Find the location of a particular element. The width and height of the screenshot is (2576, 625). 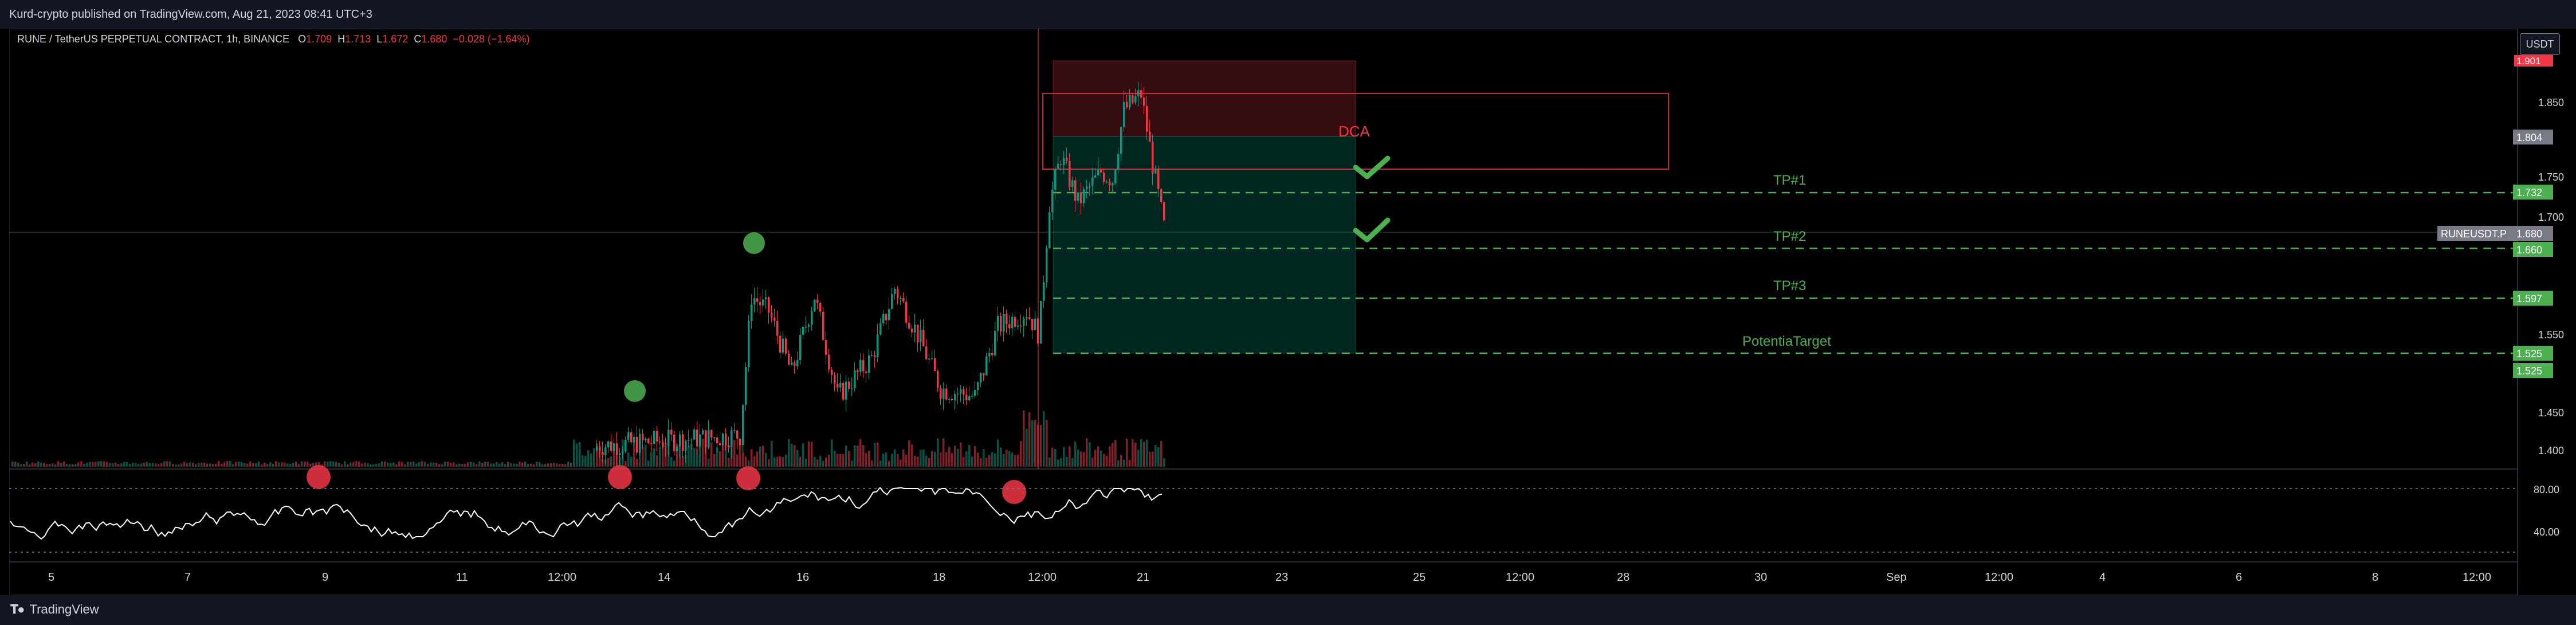

price-tick: 1.400 is located at coordinates (2551, 450).